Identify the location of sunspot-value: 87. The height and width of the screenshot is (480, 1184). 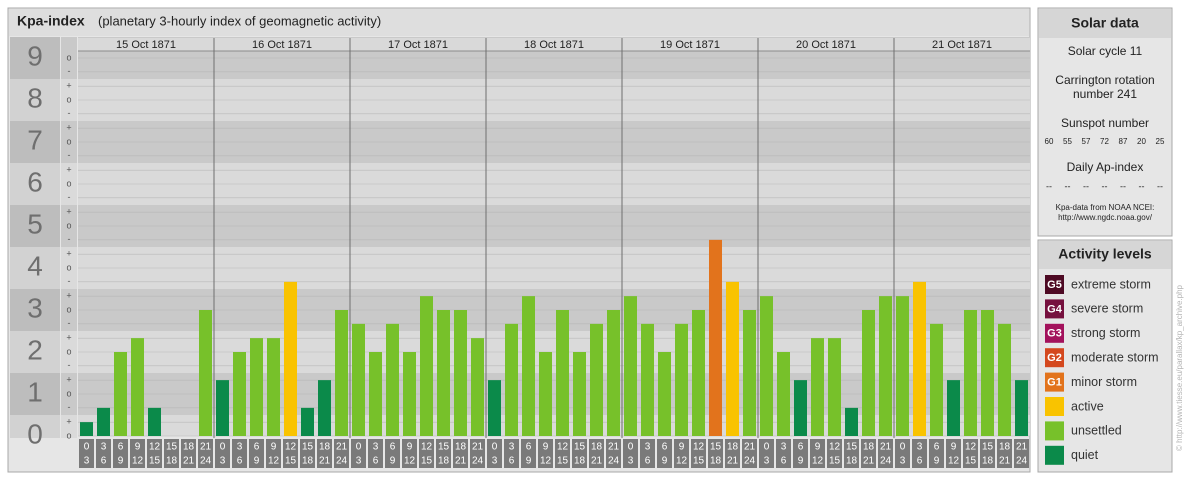
(1123, 141).